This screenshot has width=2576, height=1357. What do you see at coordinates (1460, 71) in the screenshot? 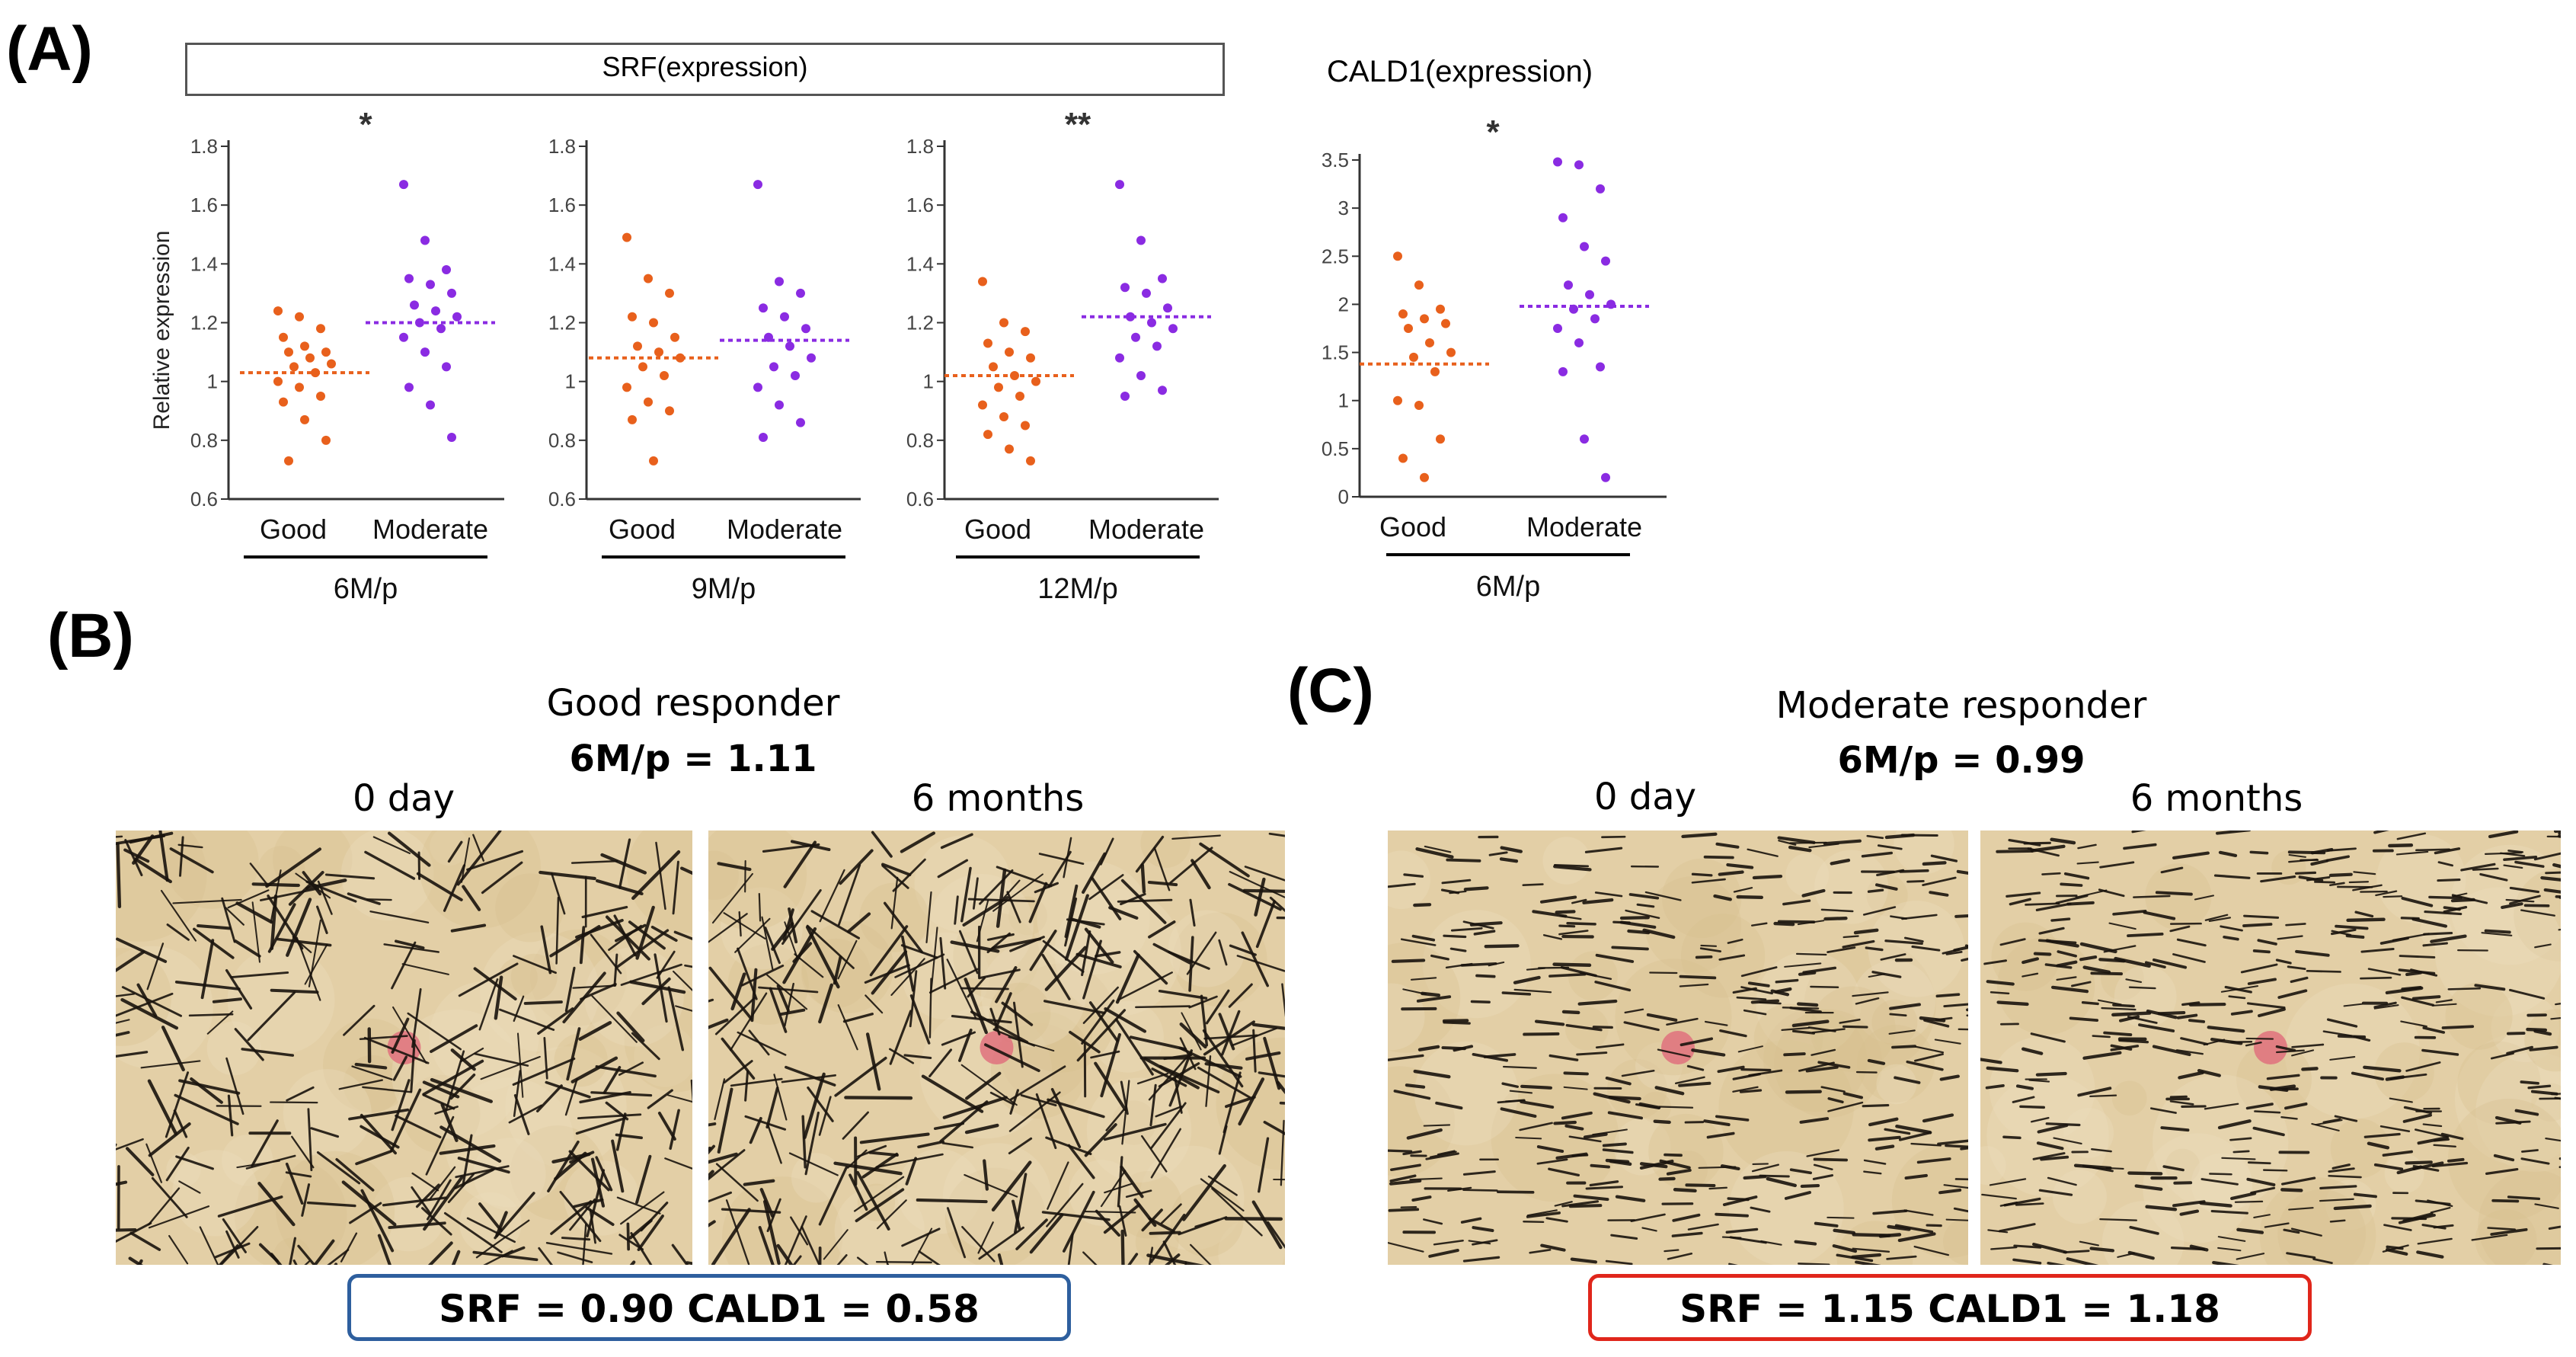
I see `cald1-title: CALD1(expression)` at bounding box center [1460, 71].